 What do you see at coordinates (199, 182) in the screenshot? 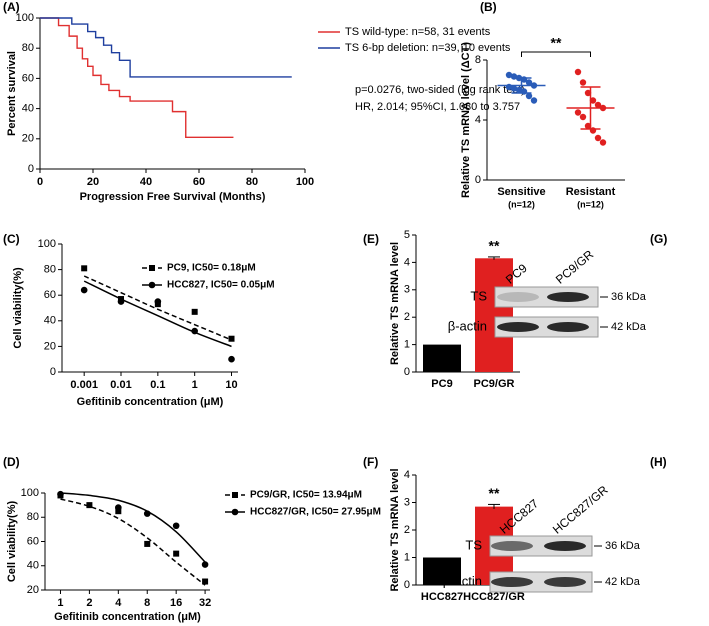
I see `x-tick-label: 60` at bounding box center [199, 182].